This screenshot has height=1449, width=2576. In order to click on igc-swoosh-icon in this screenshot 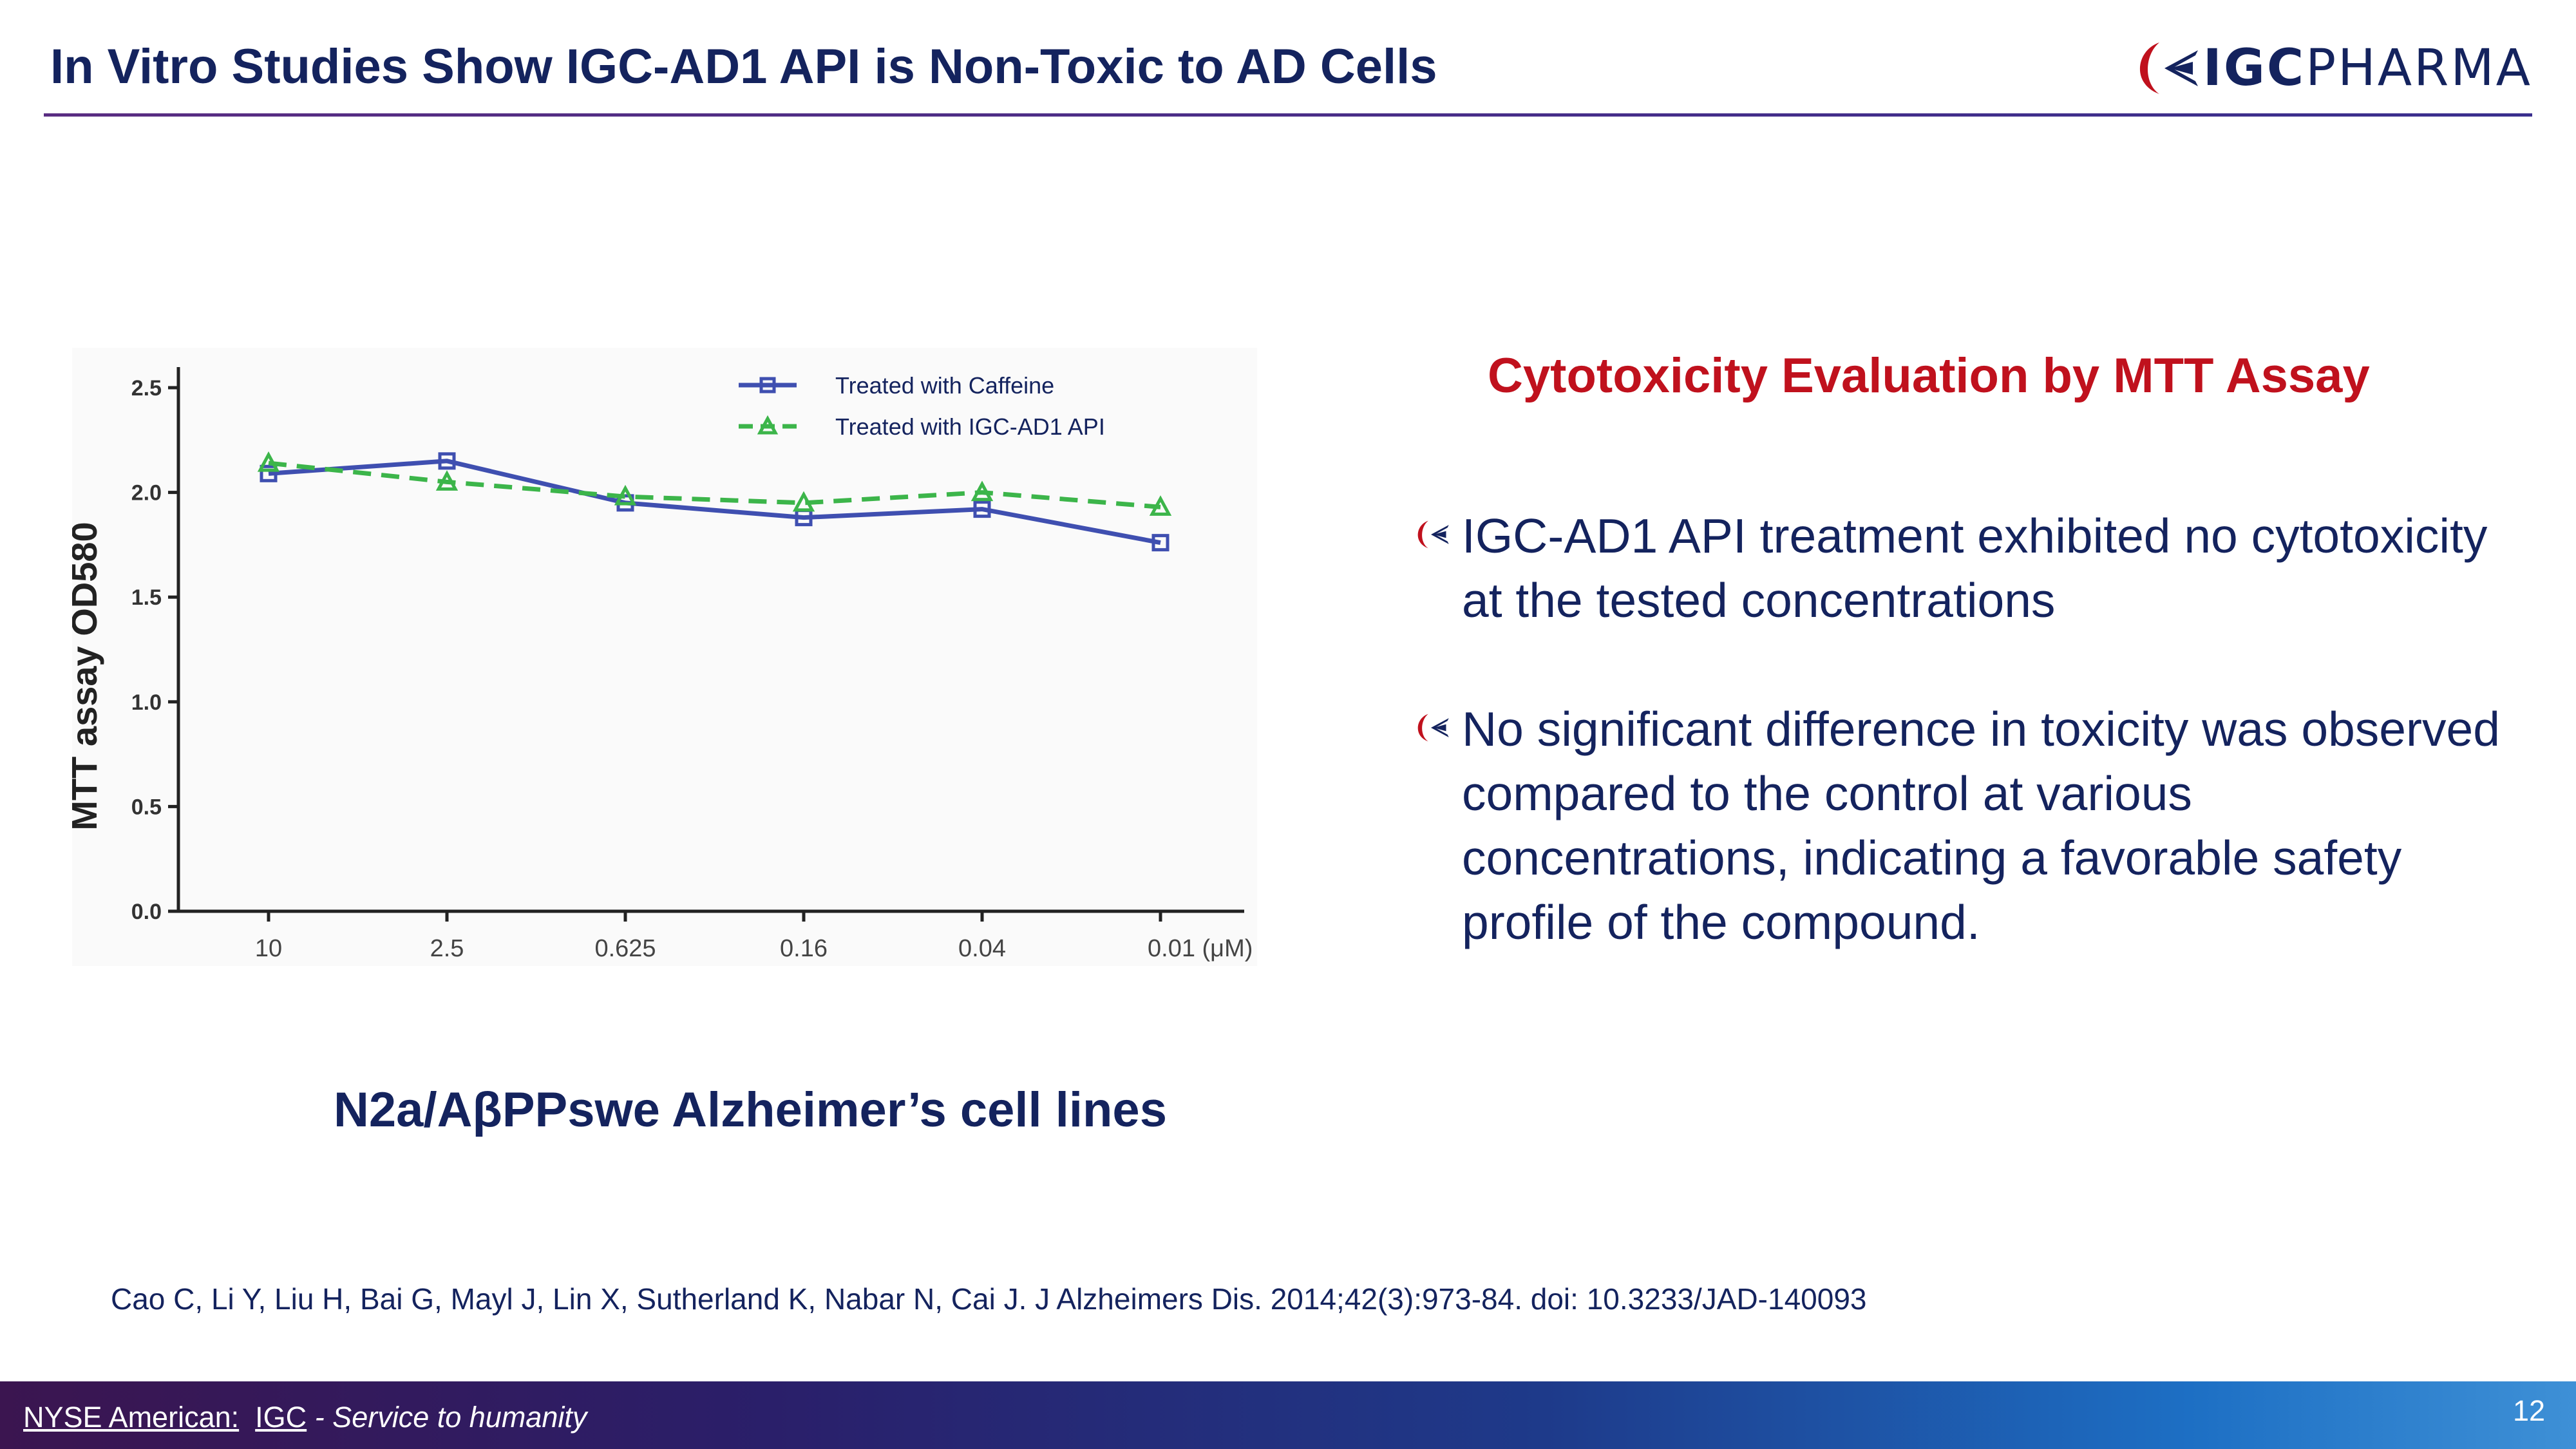, I will do `click(2168, 68)`.